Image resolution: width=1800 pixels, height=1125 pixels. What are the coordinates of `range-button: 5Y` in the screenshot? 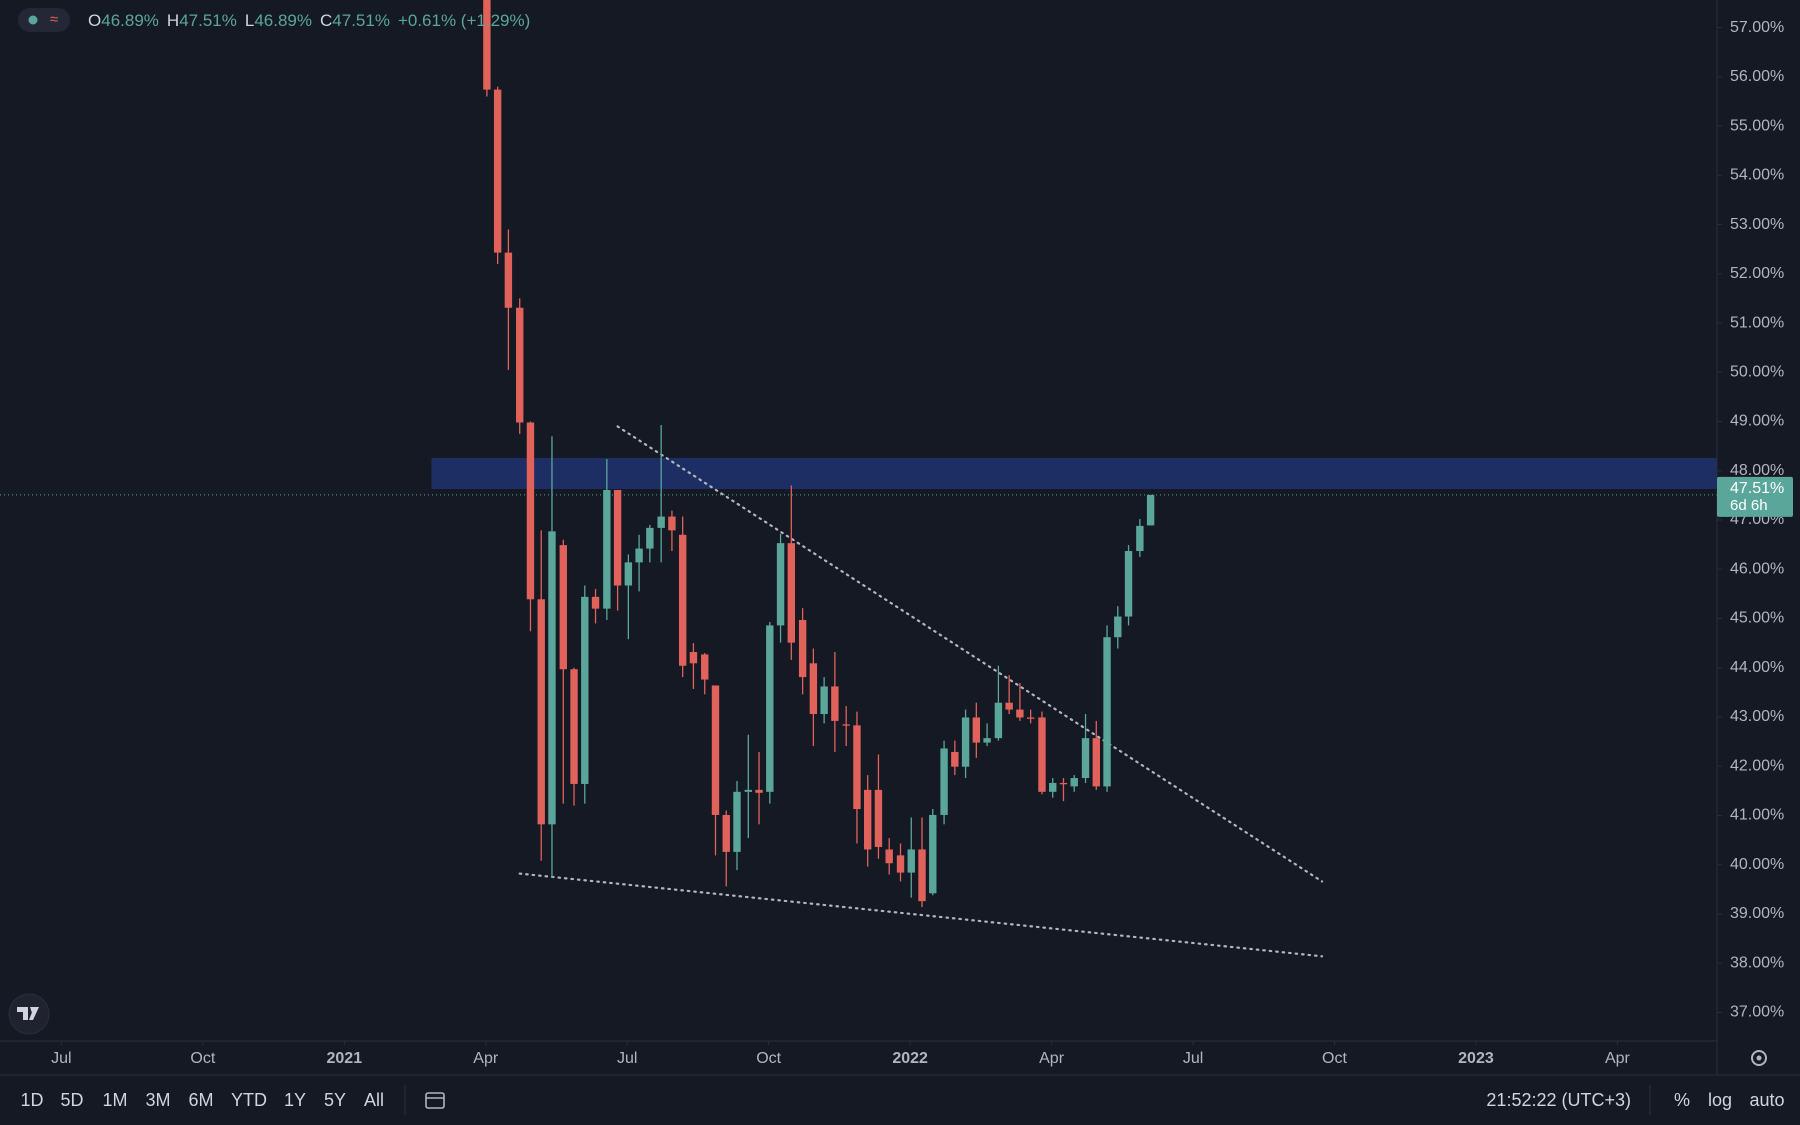 It's located at (335, 1100).